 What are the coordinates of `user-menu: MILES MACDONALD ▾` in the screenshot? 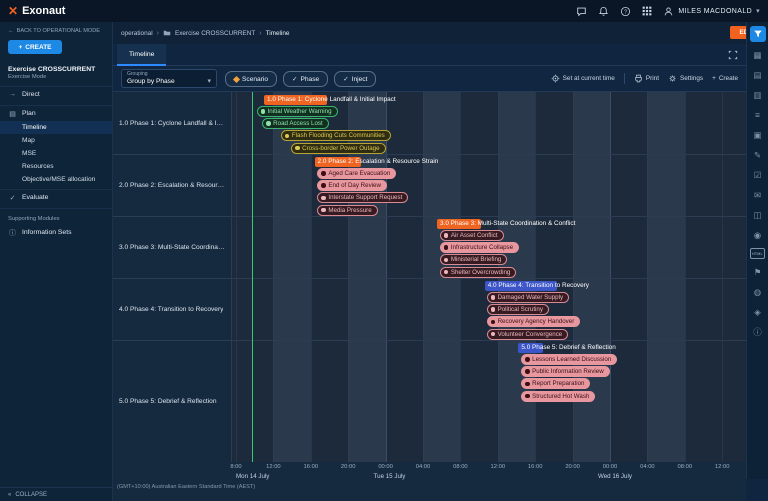 It's located at (711, 11).